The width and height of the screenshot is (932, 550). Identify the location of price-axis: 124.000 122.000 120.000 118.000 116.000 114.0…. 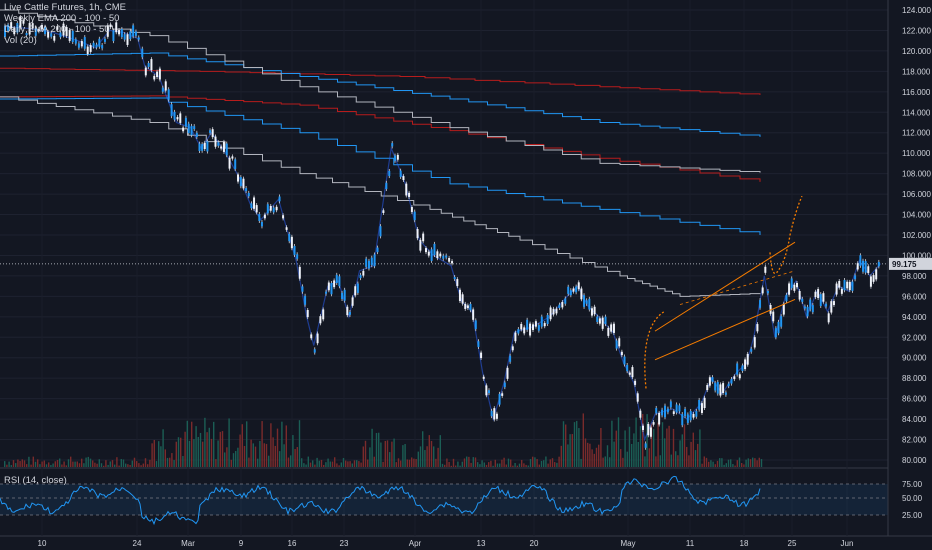
(909, 268).